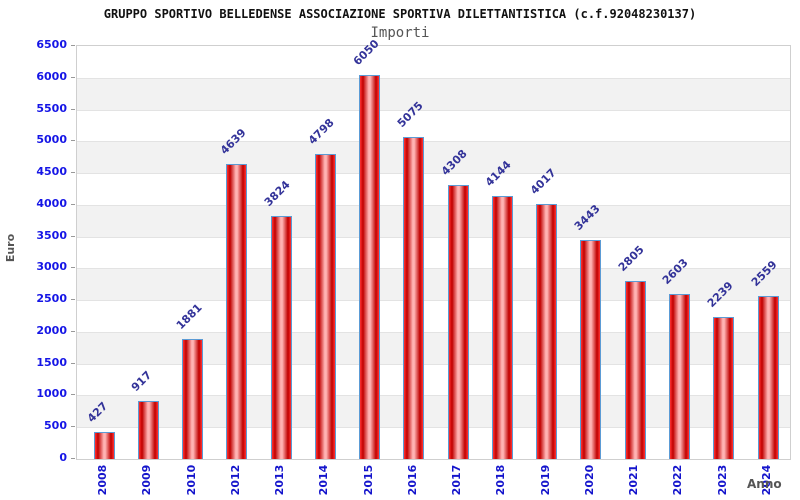 This screenshot has width=800, height=500. Describe the element at coordinates (51, 44) in the screenshot. I see `y-tick-label: 6500` at that location.